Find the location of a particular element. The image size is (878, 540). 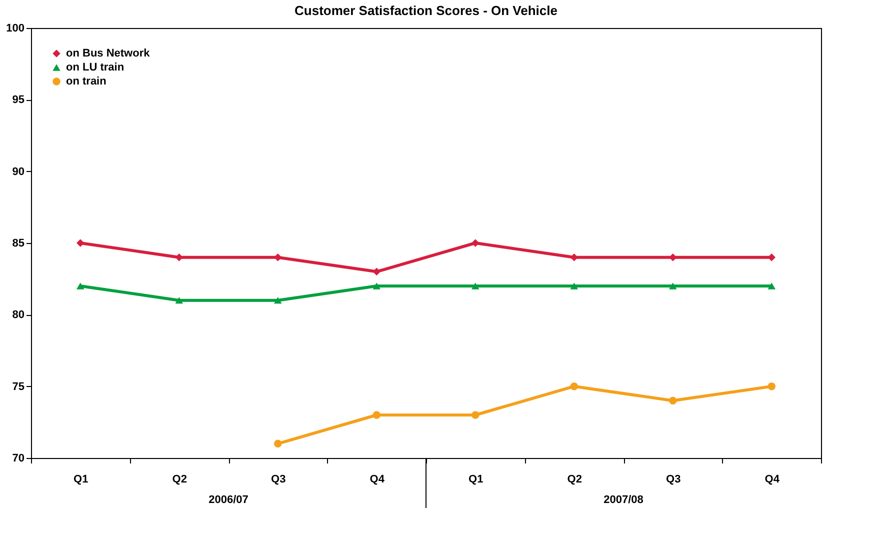

legend-label: on Bus Network is located at coordinates (108, 54).